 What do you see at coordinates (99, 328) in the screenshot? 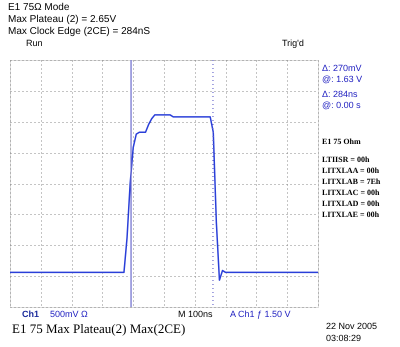
I see `text: E1 75 Max Plateau(2) Max(2CE)` at bounding box center [99, 328].